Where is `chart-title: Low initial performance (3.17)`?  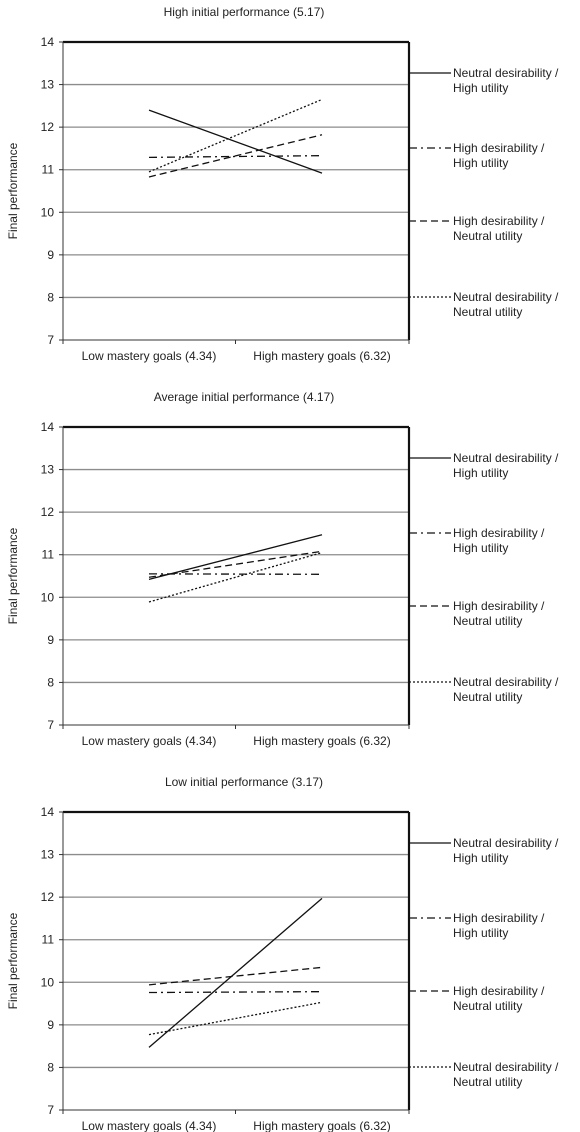 chart-title: Low initial performance (3.17) is located at coordinates (244, 782).